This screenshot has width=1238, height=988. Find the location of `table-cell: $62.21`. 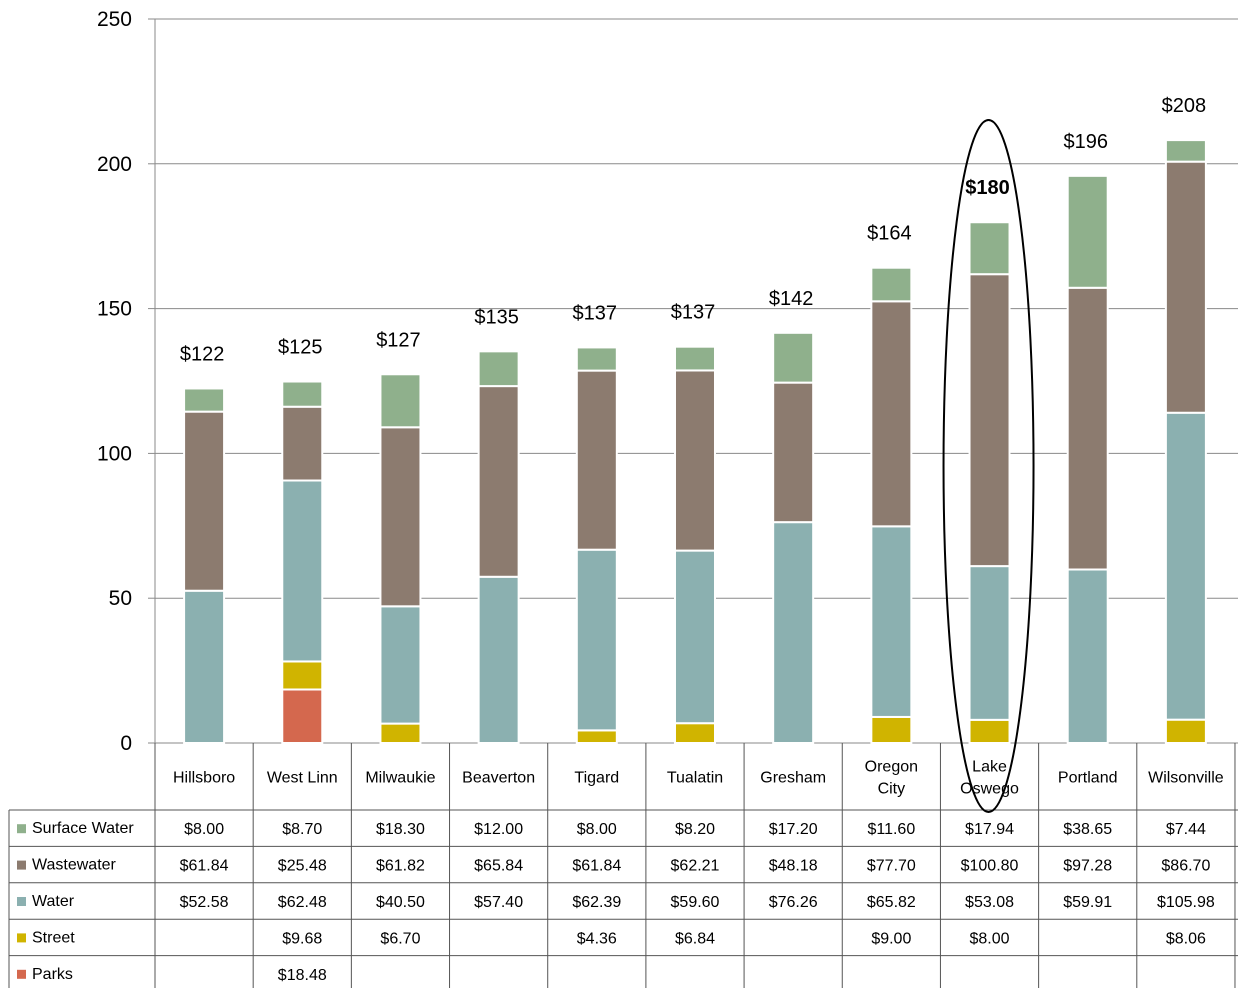

table-cell: $62.21 is located at coordinates (695, 866).